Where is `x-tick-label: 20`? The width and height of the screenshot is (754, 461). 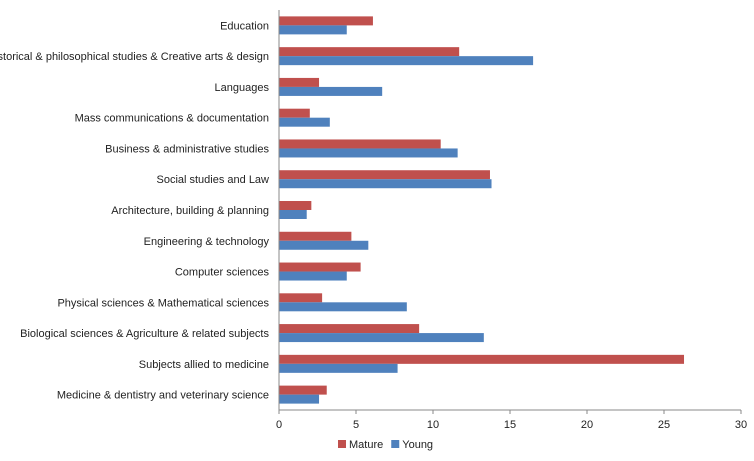 x-tick-label: 20 is located at coordinates (587, 425).